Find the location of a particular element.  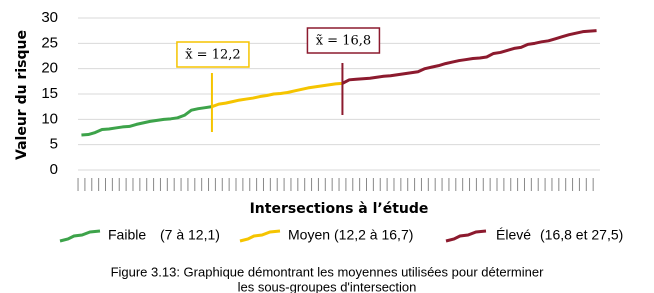

y-tick-label: 0 is located at coordinates (54, 169).